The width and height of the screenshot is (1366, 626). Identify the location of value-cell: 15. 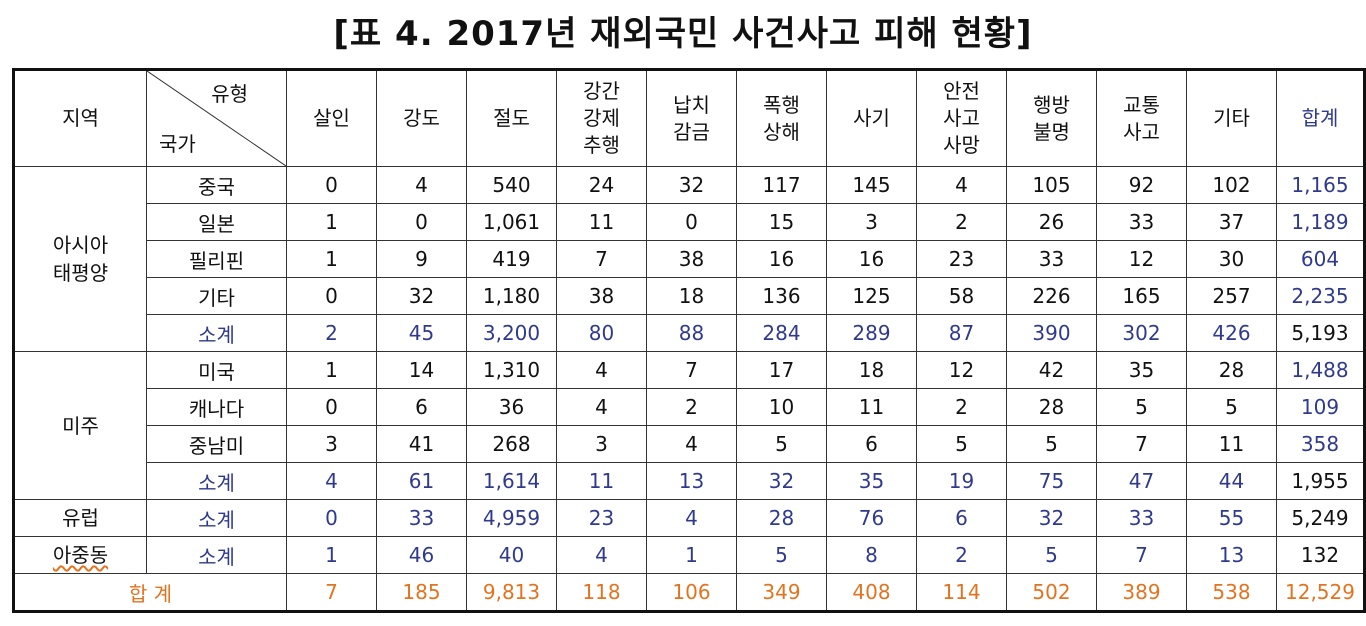
(781, 222).